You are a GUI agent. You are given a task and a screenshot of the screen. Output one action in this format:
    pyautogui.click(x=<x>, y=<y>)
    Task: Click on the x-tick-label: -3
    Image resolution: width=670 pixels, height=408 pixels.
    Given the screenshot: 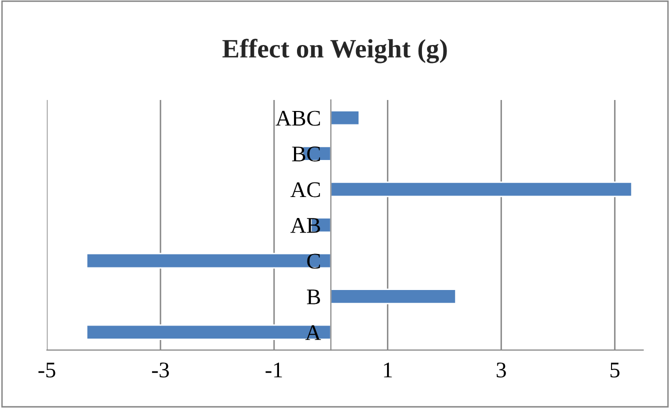 What is the action you would take?
    pyautogui.click(x=160, y=370)
    